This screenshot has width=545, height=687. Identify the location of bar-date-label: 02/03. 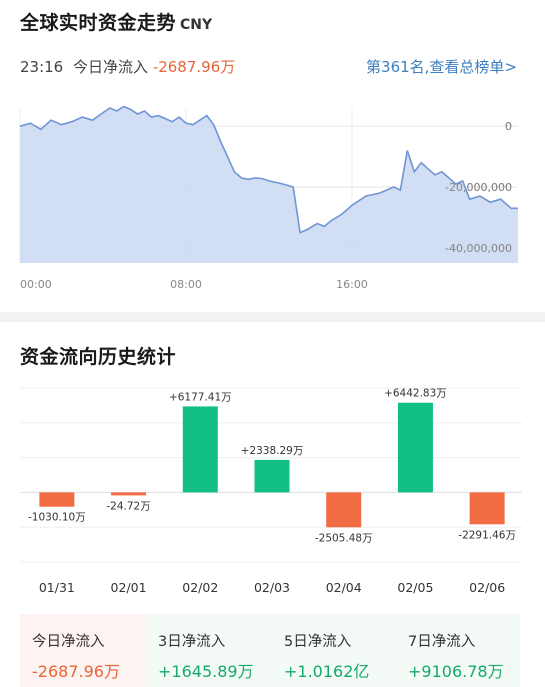
(272, 587).